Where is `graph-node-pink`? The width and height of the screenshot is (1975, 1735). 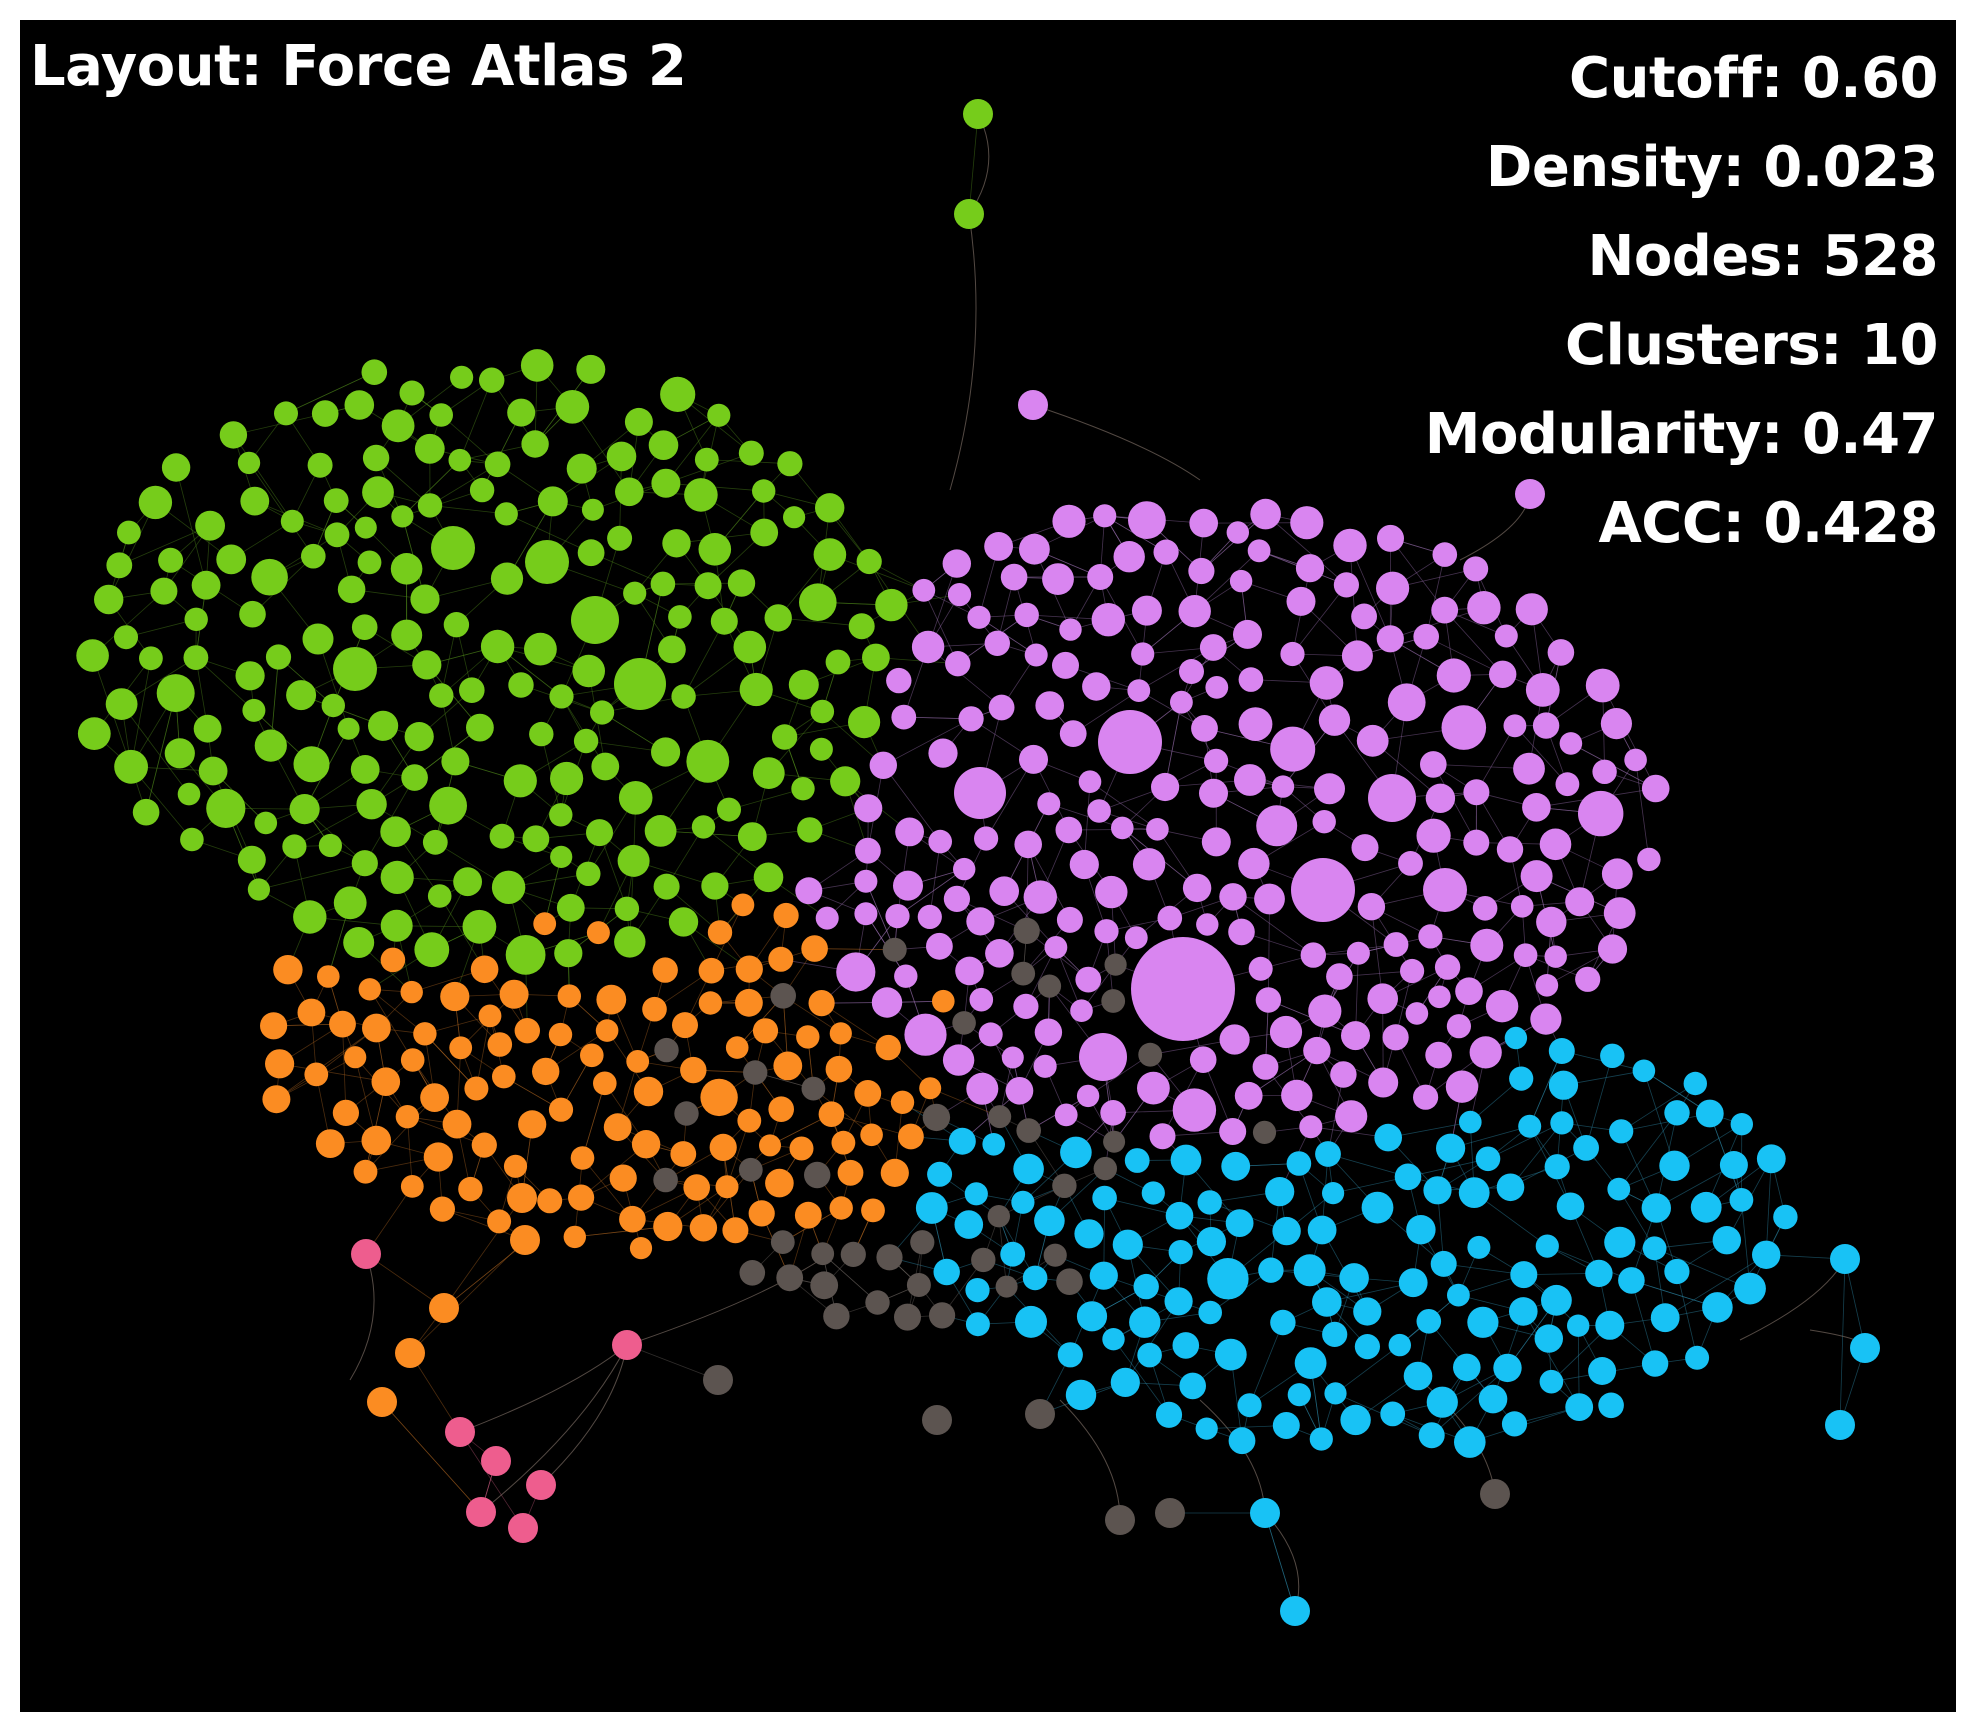 graph-node-pink is located at coordinates (496, 1461).